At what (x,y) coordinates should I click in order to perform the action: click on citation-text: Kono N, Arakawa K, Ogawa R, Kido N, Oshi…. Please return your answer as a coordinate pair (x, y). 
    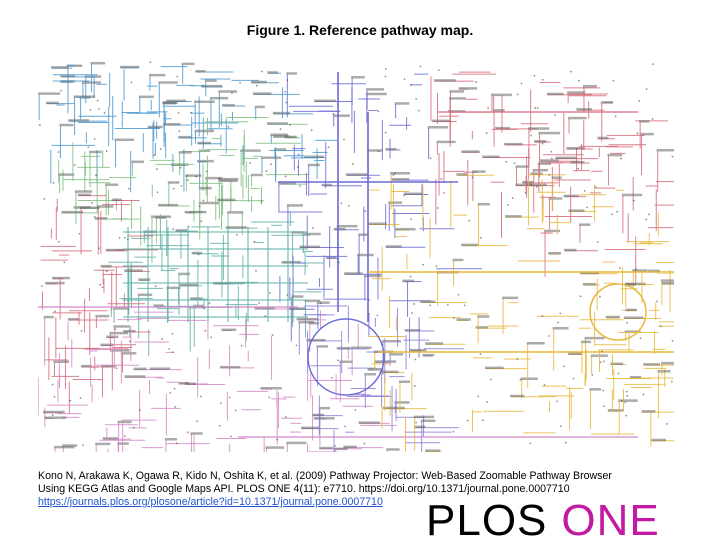
    Looking at the image, I should click on (325, 482).